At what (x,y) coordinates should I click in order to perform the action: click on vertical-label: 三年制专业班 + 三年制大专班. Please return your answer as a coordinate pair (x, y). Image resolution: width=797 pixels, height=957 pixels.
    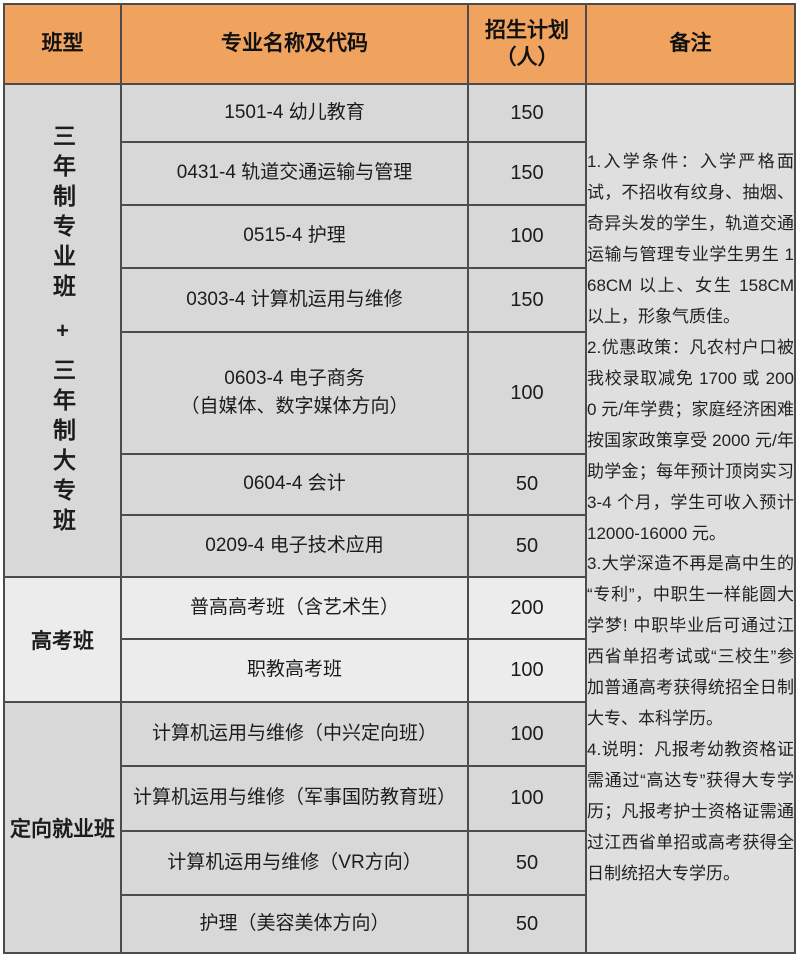
    Looking at the image, I should click on (62, 330).